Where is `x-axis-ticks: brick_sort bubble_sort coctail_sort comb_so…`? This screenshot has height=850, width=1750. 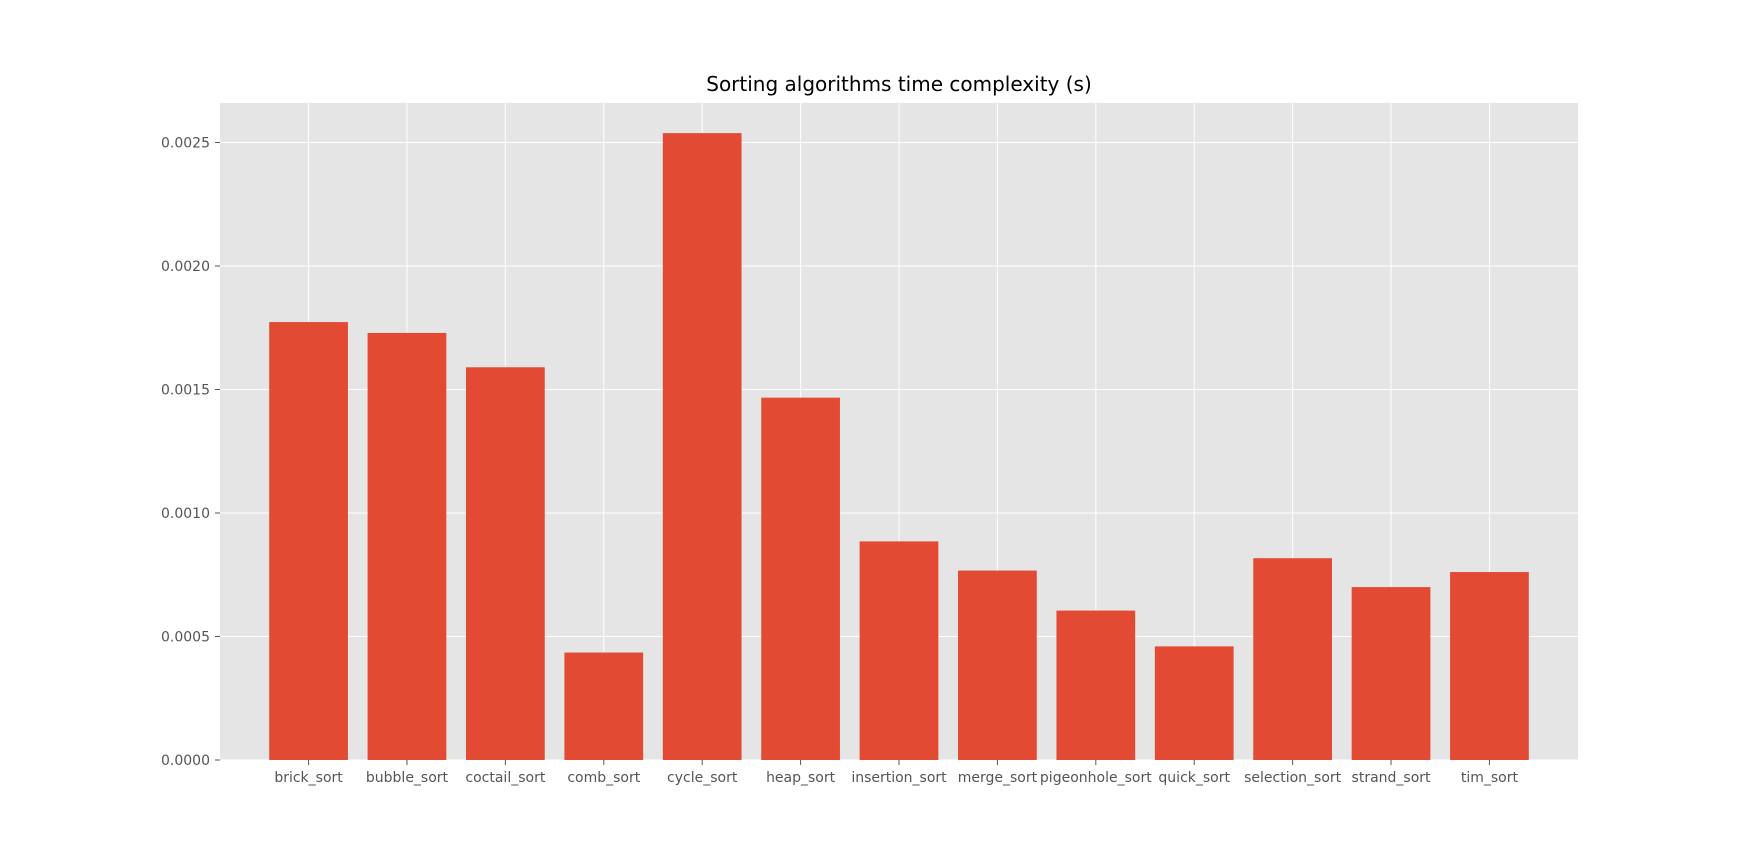 x-axis-ticks: brick_sort bubble_sort coctail_sort comb_so… is located at coordinates (896, 773).